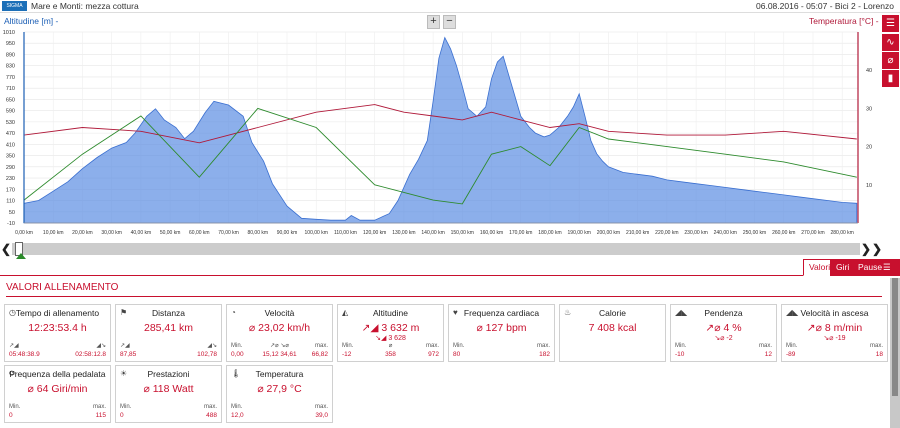  What do you see at coordinates (834, 328) in the screenshot?
I see `stat-card-value: ↗⌀ 8 m/min` at bounding box center [834, 328].